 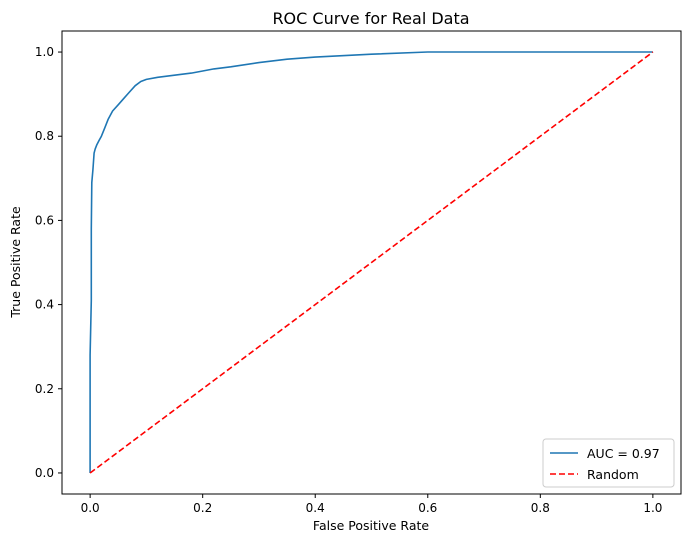 What do you see at coordinates (48, 262) in the screenshot?
I see `y-axis-ticks: 0.0 0.2 0.4 0.6 0.8 1.0` at bounding box center [48, 262].